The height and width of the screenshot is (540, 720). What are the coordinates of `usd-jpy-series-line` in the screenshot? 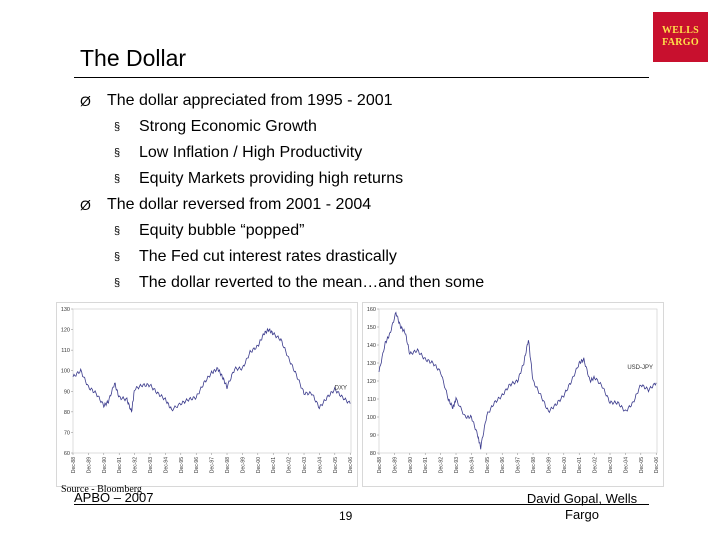 It's located at (517, 380).